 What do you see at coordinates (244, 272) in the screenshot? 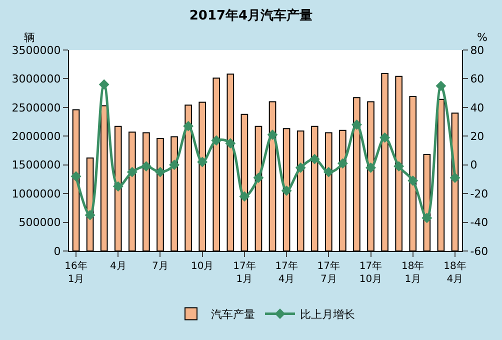
I see `x-tick-label: 17年1月` at bounding box center [244, 272].